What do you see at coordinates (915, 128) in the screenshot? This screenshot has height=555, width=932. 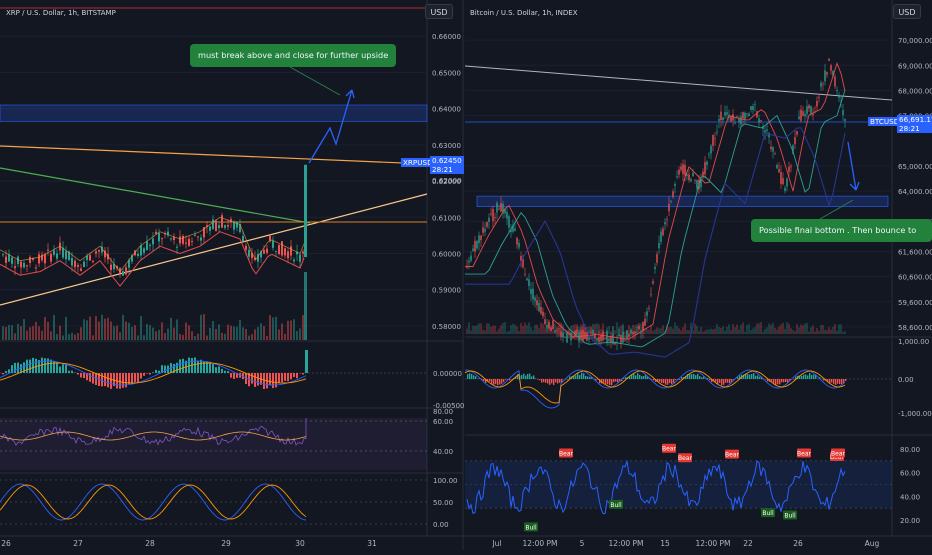 I see `right-countdown: 28:21` at bounding box center [915, 128].